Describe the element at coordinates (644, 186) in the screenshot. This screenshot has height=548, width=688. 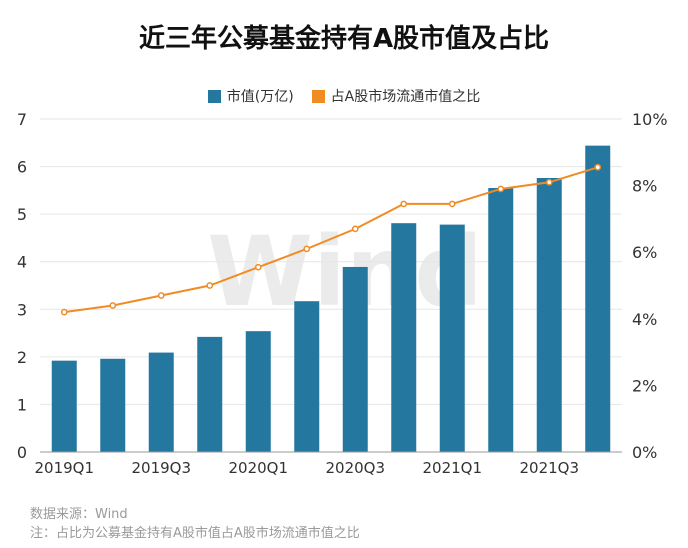
I see `y-right-tick-label: 8%` at that location.